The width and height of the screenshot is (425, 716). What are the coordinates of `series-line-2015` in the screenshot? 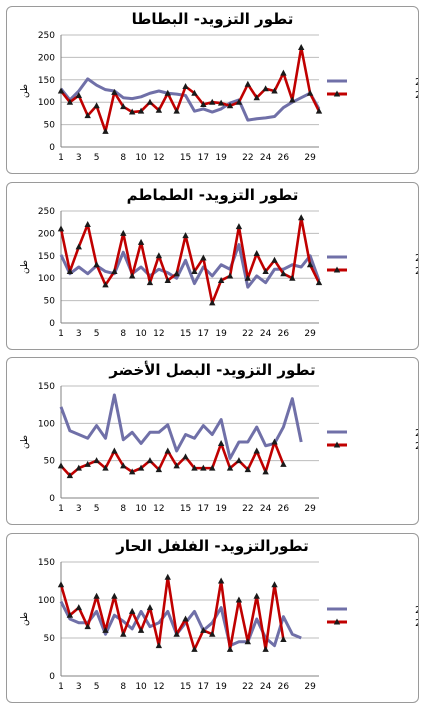 It's located at (190, 99).